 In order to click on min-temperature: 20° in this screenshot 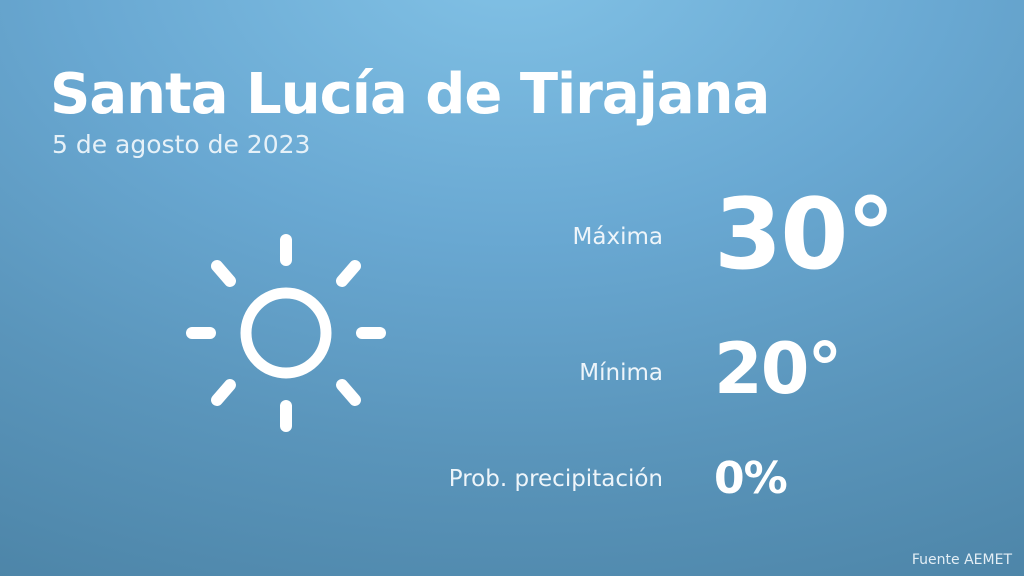, I will do `click(778, 369)`.